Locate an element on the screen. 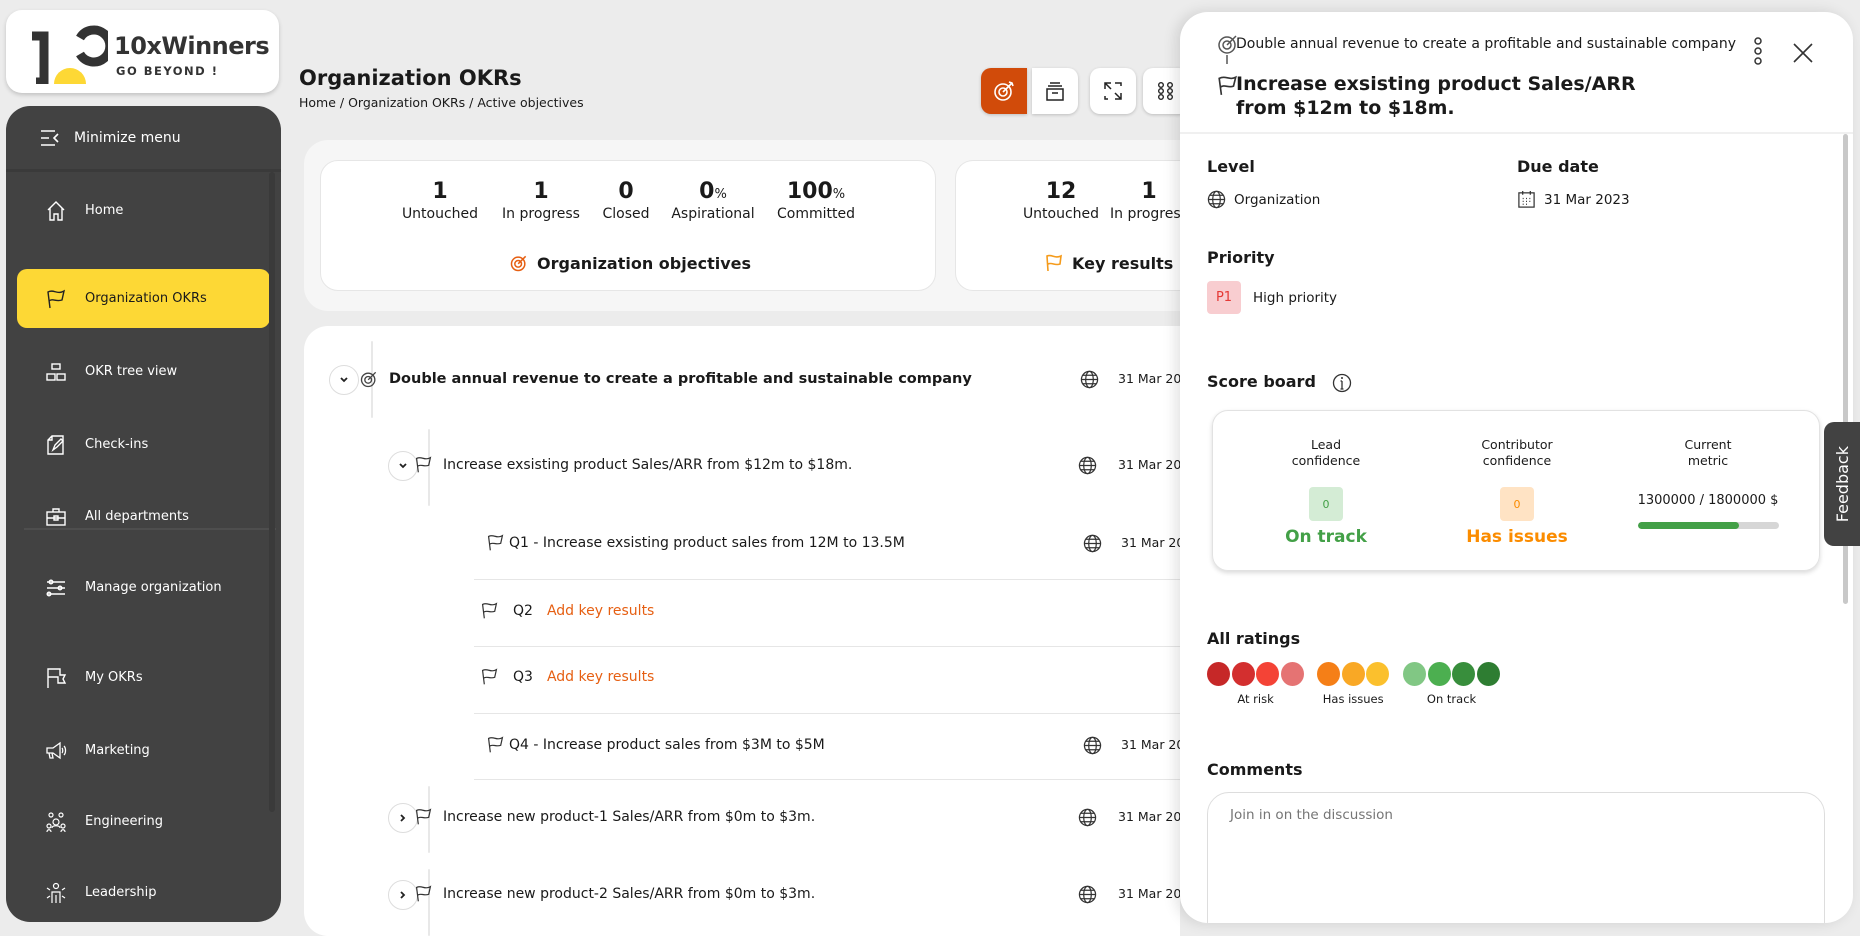 The height and width of the screenshot is (936, 1860). sidebar-scrollbar is located at coordinates (272, 492).